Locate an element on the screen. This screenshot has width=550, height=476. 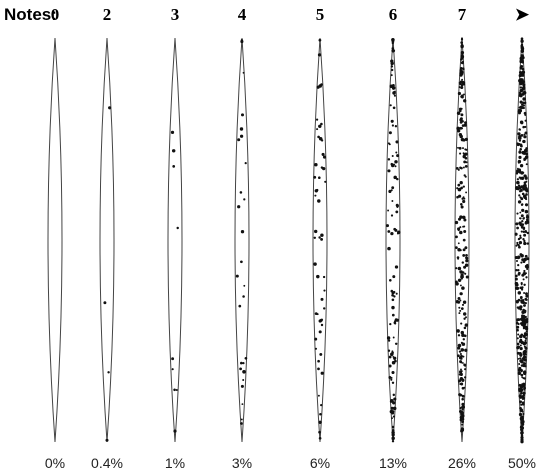
percent-label: 3% is located at coordinates (242, 463).